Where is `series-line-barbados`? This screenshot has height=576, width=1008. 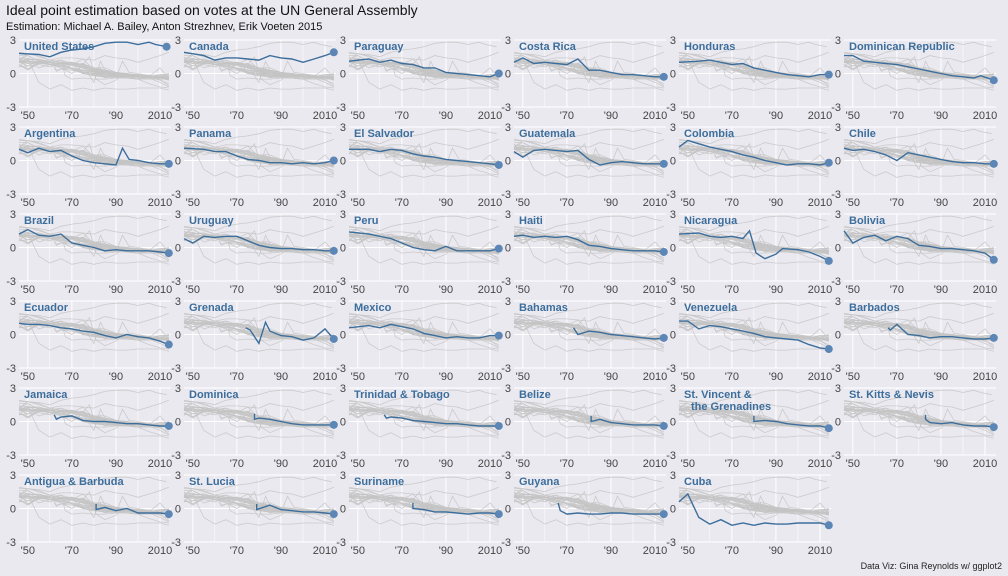
series-line-barbados is located at coordinates (940, 331).